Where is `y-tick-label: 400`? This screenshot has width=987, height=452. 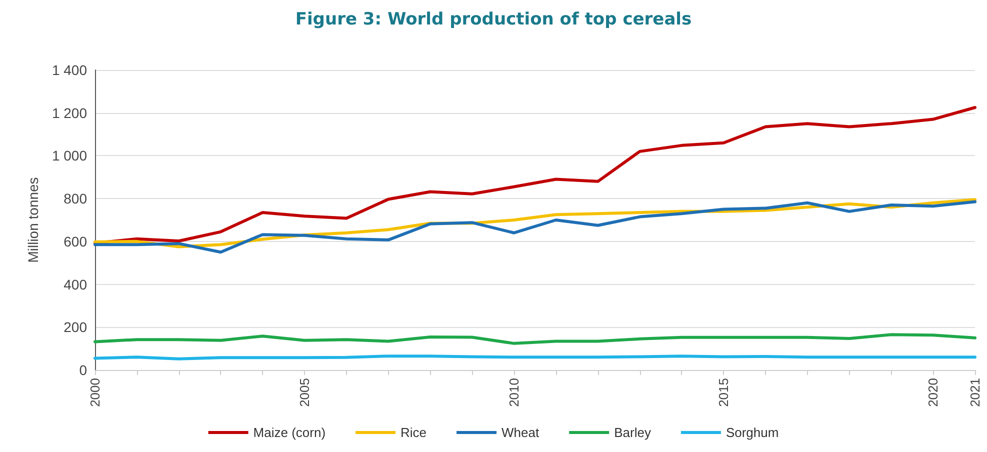 y-tick-label: 400 is located at coordinates (76, 284).